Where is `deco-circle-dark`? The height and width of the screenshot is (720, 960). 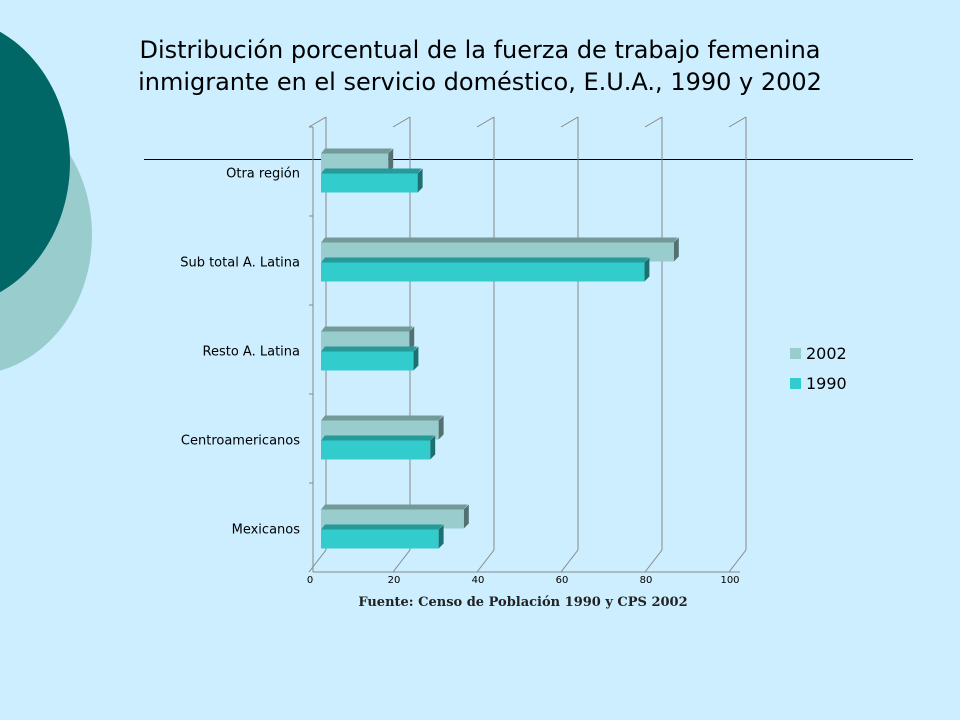 deco-circle-dark is located at coordinates (35, 162).